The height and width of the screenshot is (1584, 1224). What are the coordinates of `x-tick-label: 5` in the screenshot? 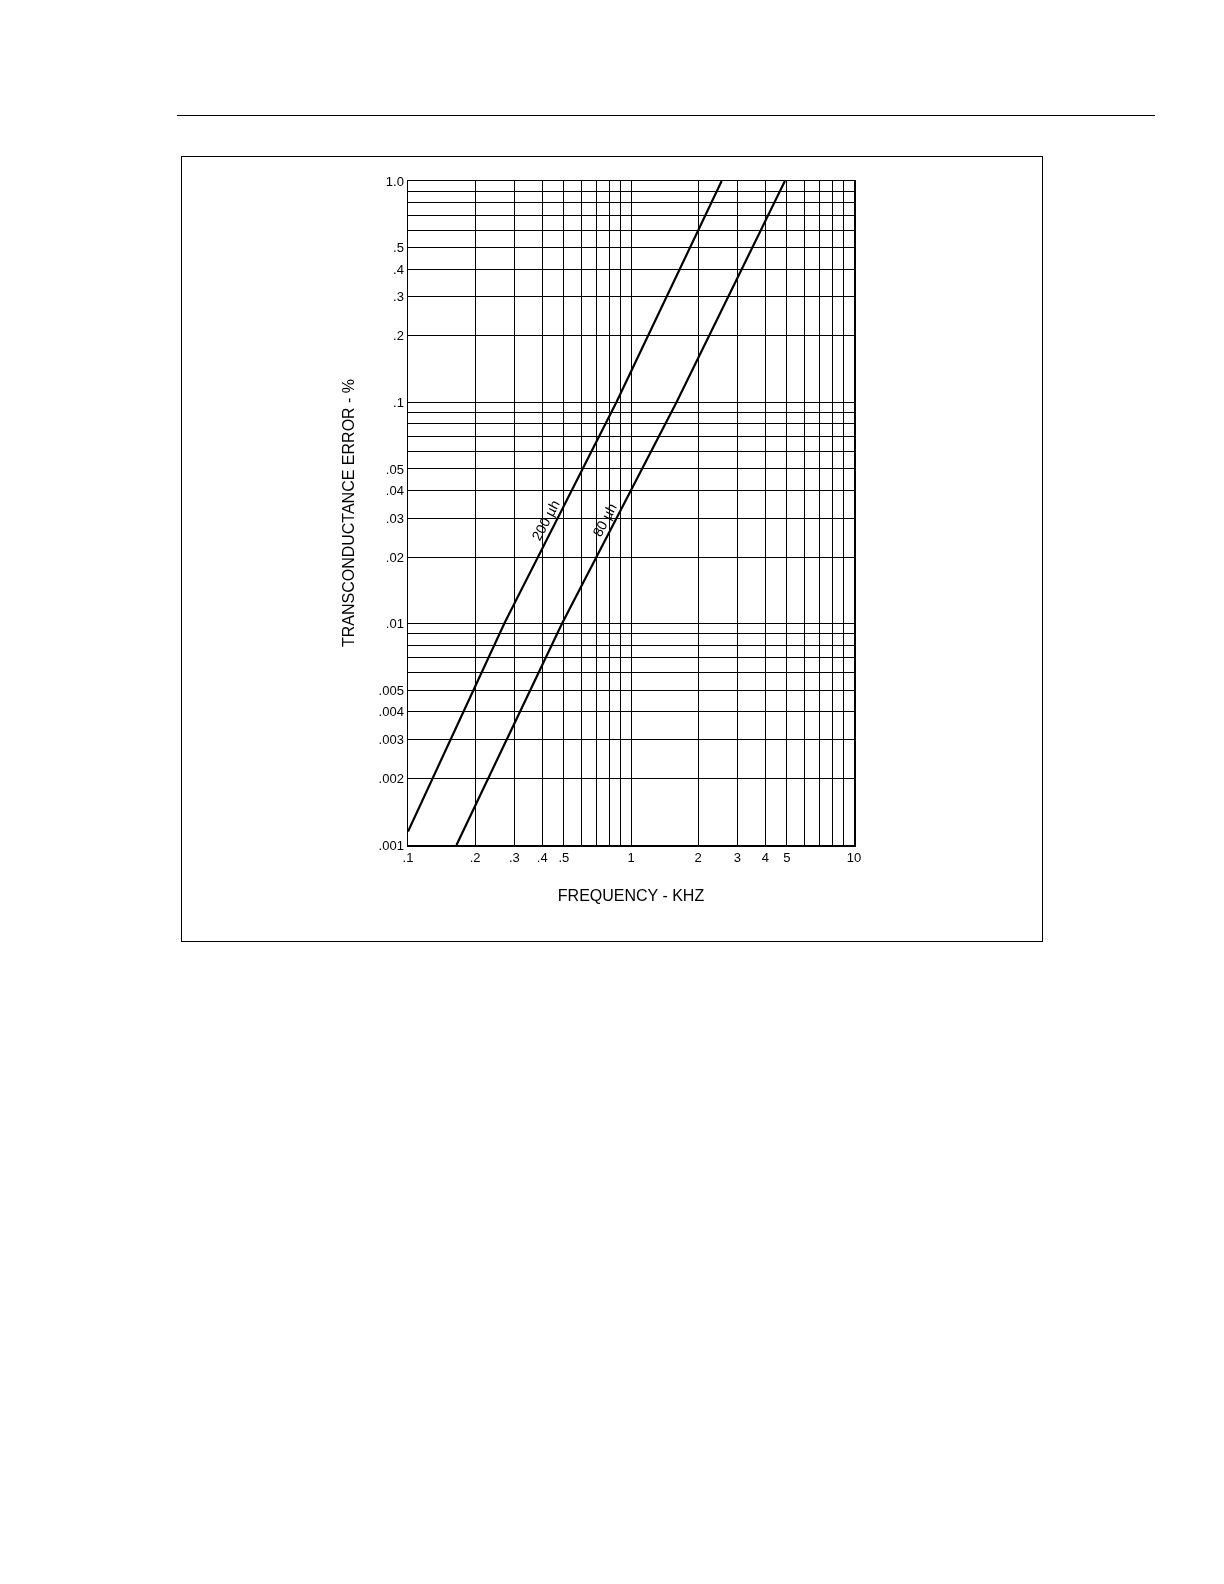 It's located at (787, 858).